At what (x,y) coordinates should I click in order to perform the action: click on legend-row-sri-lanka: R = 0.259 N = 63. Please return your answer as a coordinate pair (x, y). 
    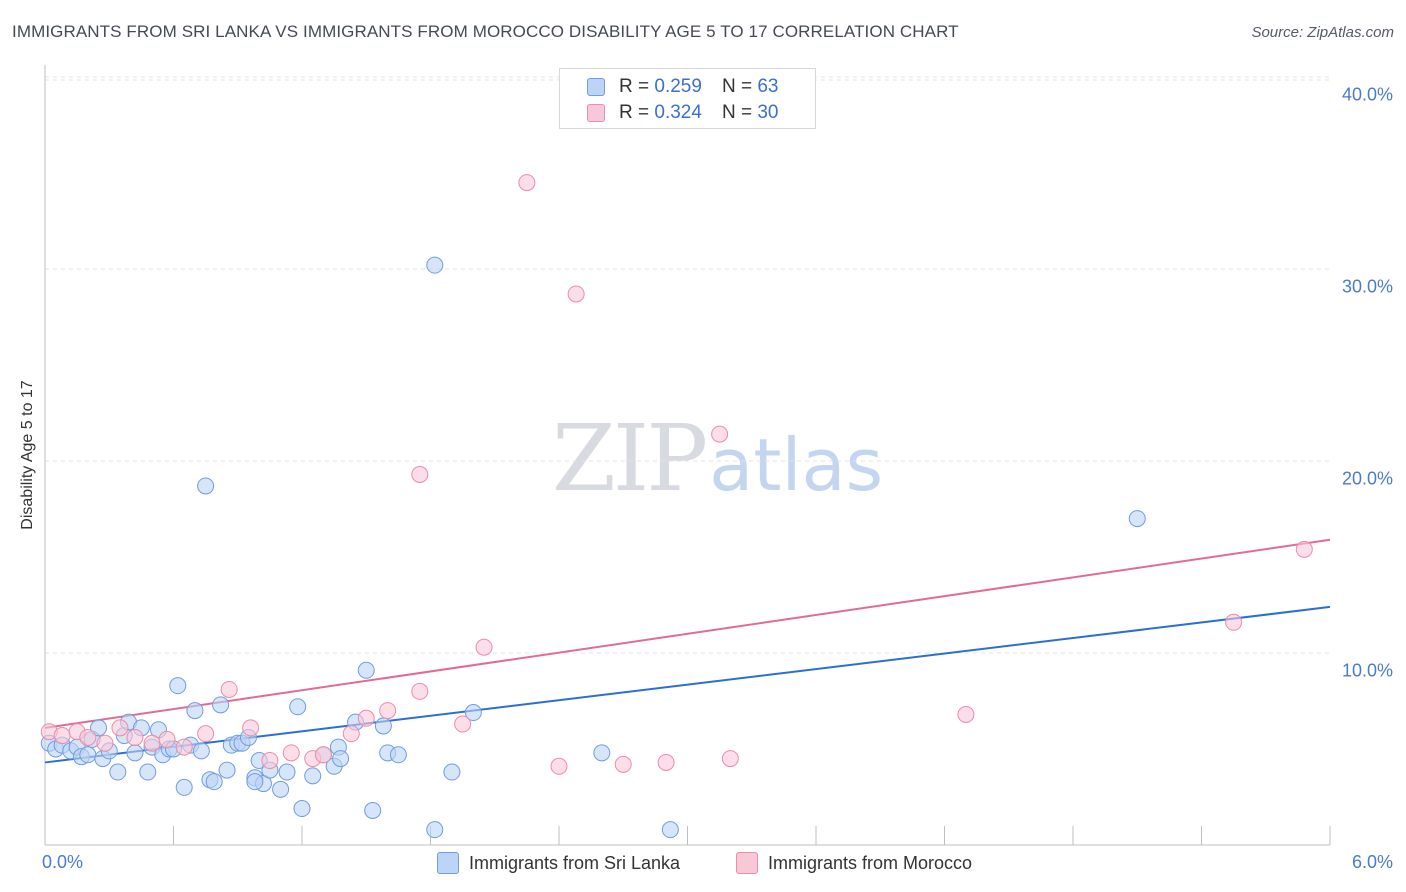
    Looking at the image, I should click on (682, 87).